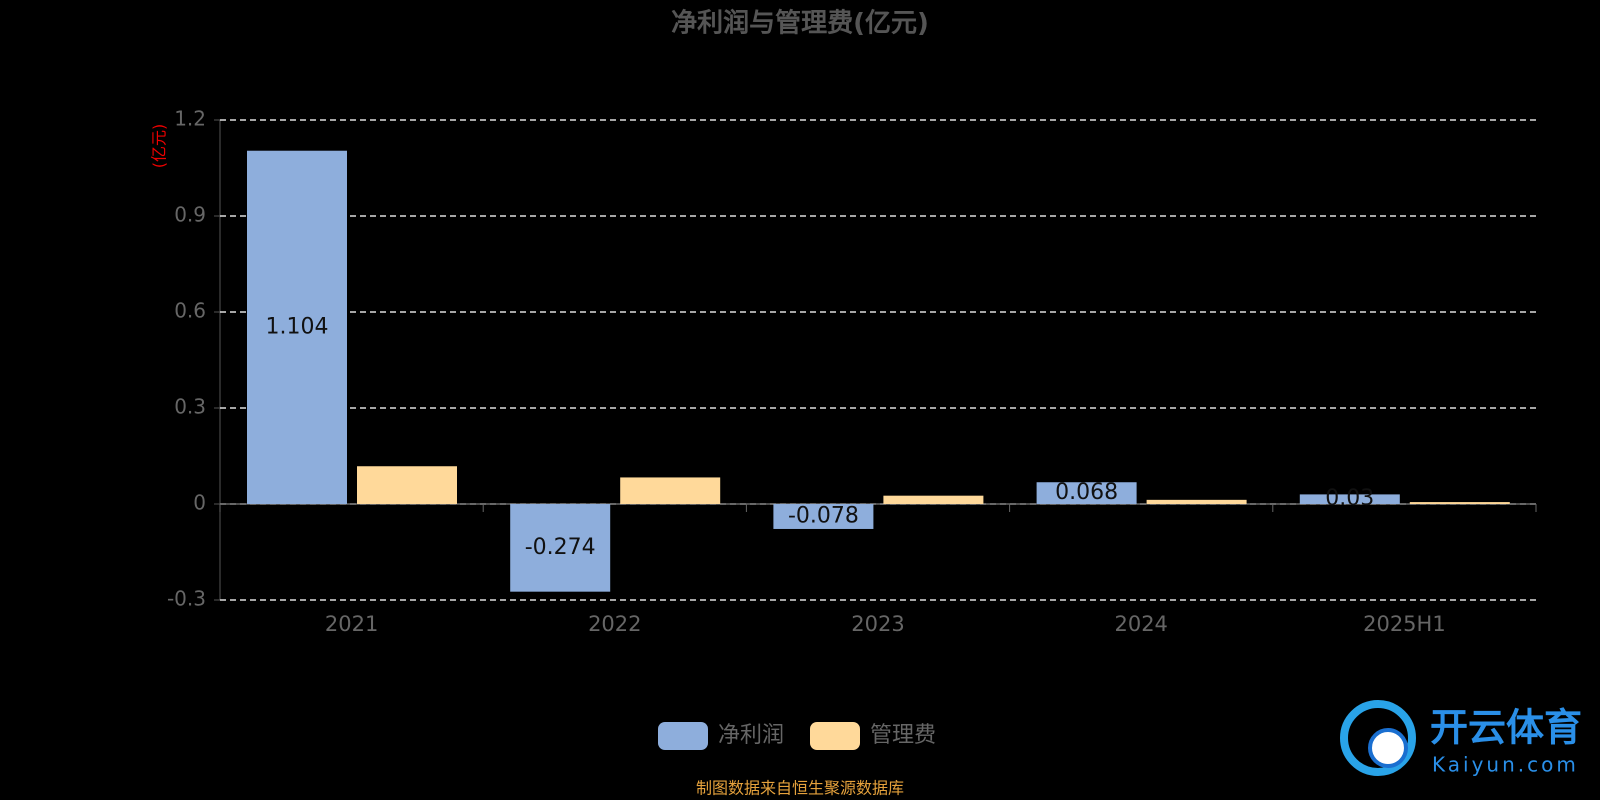 This screenshot has height=800, width=1600. Describe the element at coordinates (351, 624) in the screenshot. I see `x-tick-label: 2021` at that location.